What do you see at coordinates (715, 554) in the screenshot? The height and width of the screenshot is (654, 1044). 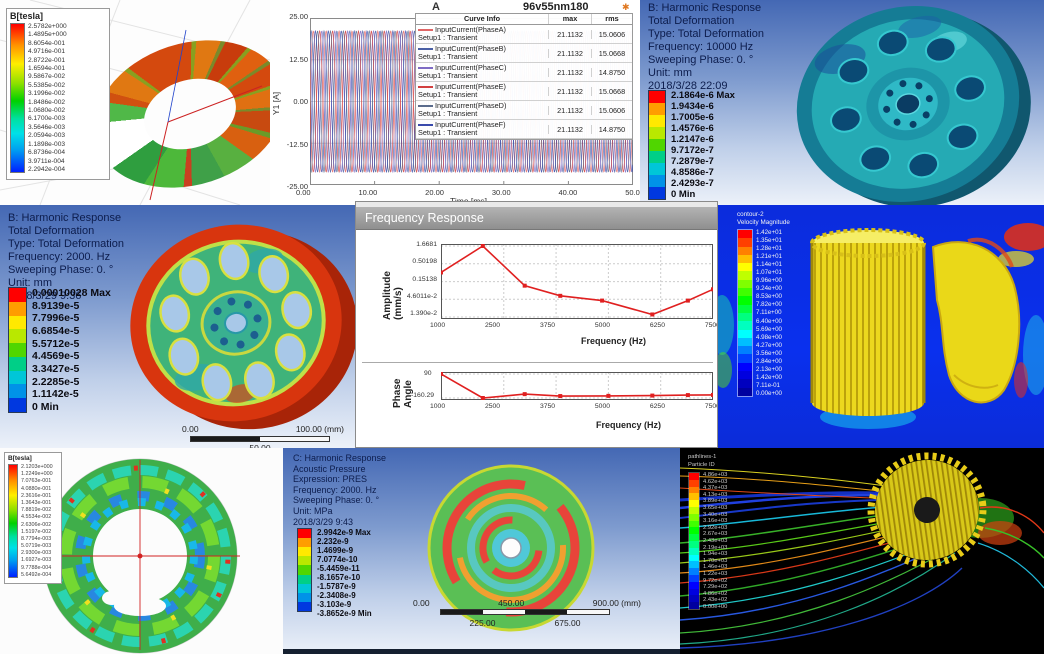 I see `legend-value: 1.94e+03` at bounding box center [715, 554].